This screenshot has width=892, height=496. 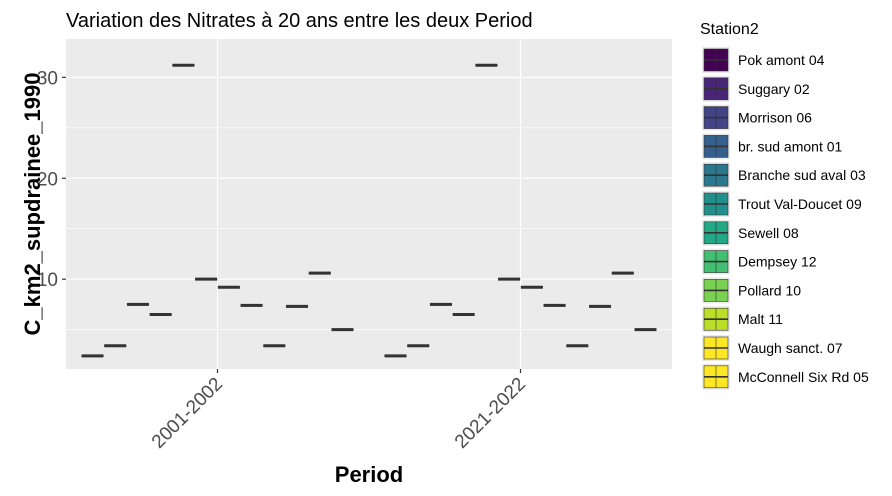 I want to click on legend-label: Pollard 10, so click(x=769, y=290).